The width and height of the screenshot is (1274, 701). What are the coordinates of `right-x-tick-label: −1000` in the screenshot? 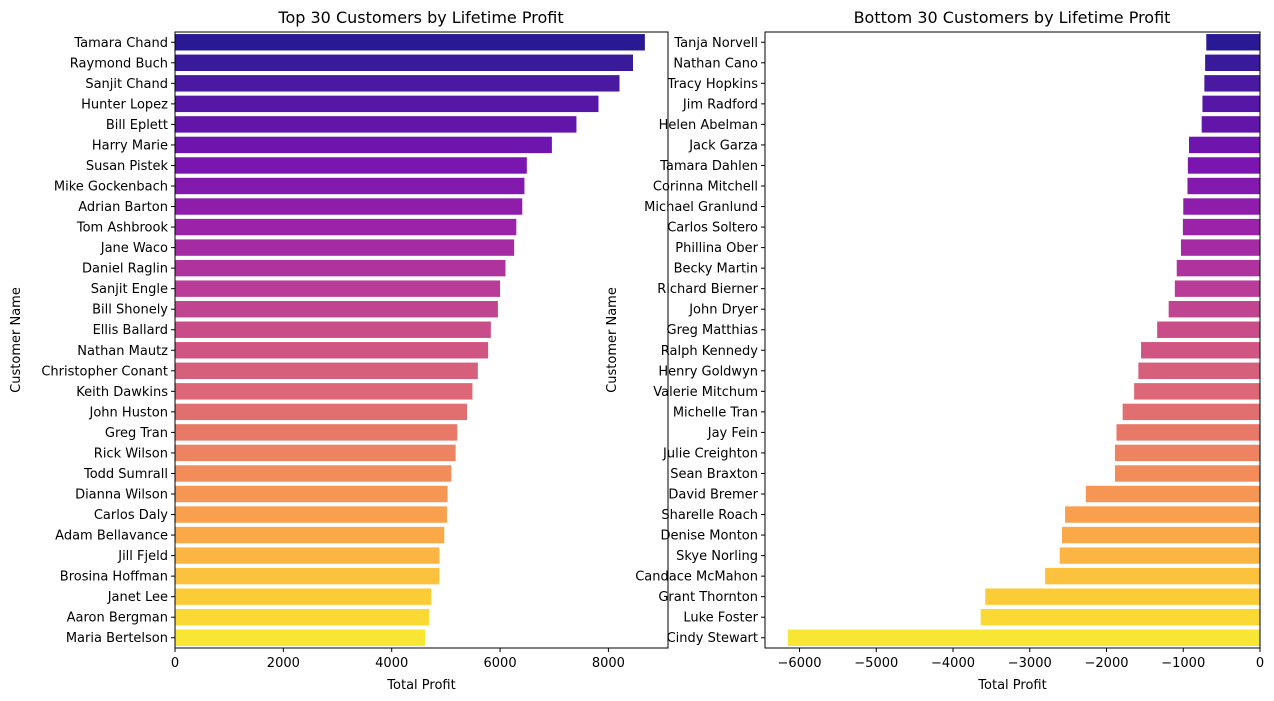 It's located at (1183, 663).